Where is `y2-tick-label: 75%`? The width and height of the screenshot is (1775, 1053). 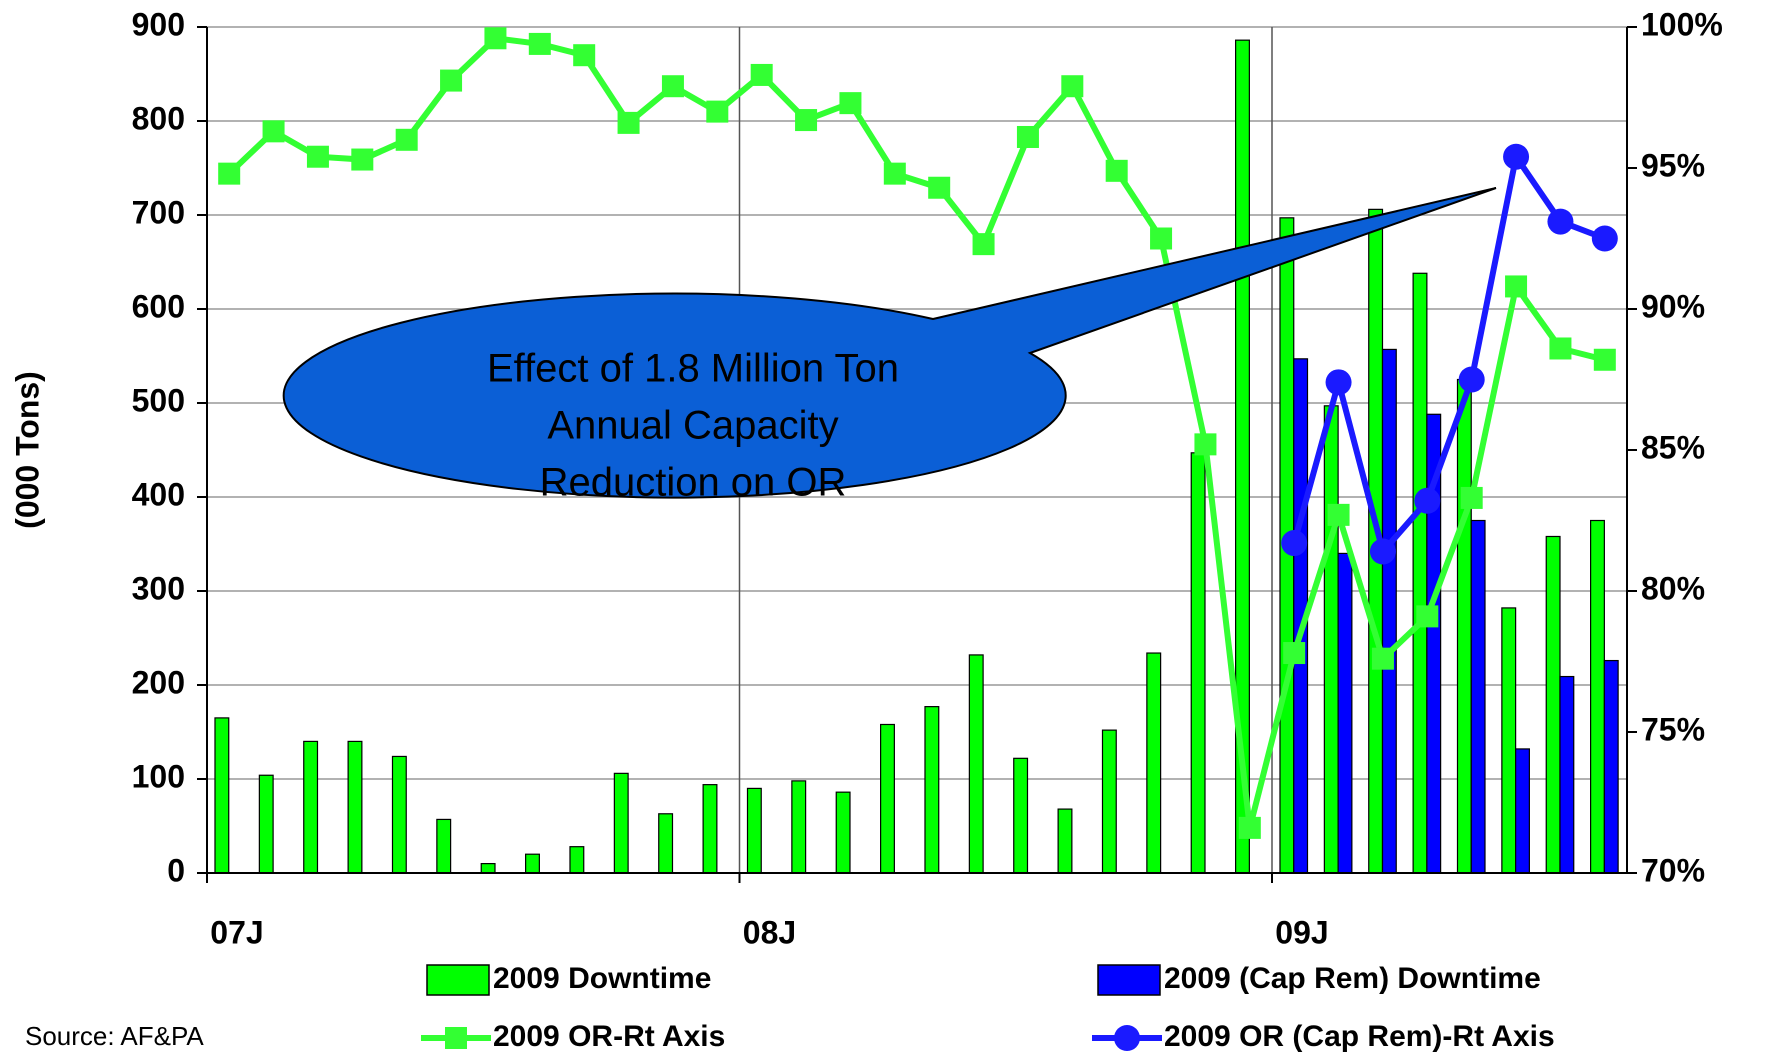 y2-tick-label: 75% is located at coordinates (1673, 729).